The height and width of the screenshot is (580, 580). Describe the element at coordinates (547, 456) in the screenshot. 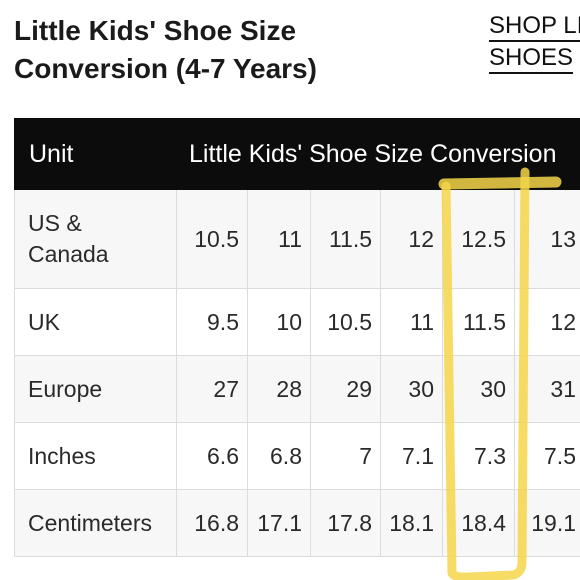

I see `size-cell: 7.5` at that location.